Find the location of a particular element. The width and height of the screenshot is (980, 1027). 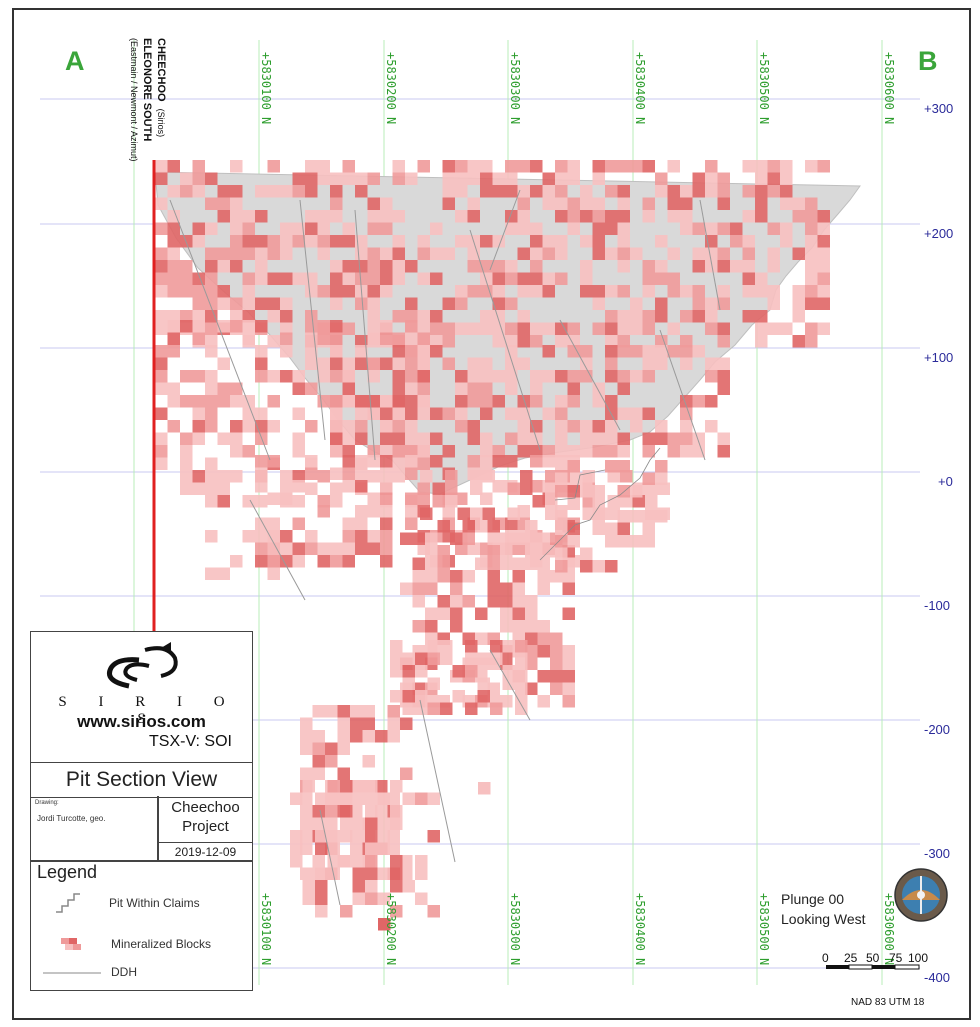

scale-bar: 0 25 50 75 100 is located at coordinates (875, 960).